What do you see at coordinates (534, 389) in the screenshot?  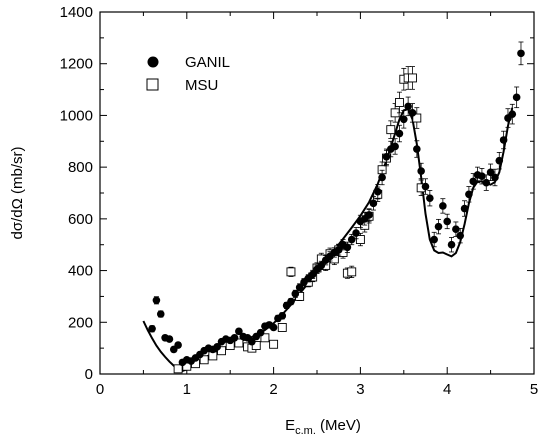 I see `x-tick-label: 5` at bounding box center [534, 389].